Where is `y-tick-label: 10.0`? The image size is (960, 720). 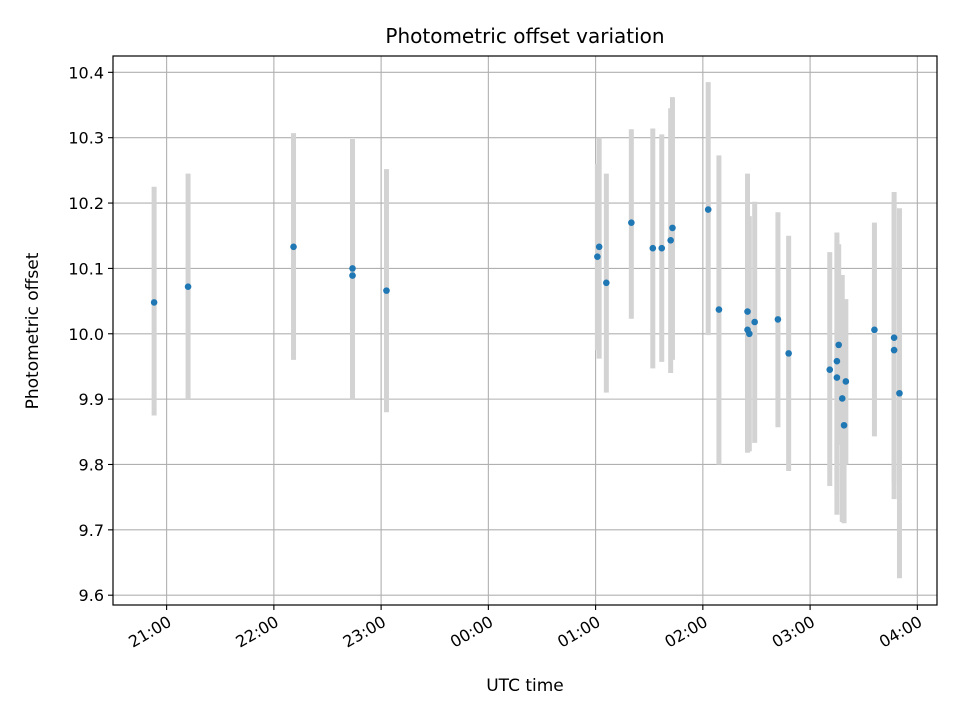 y-tick-label: 10.0 is located at coordinates (86, 334).